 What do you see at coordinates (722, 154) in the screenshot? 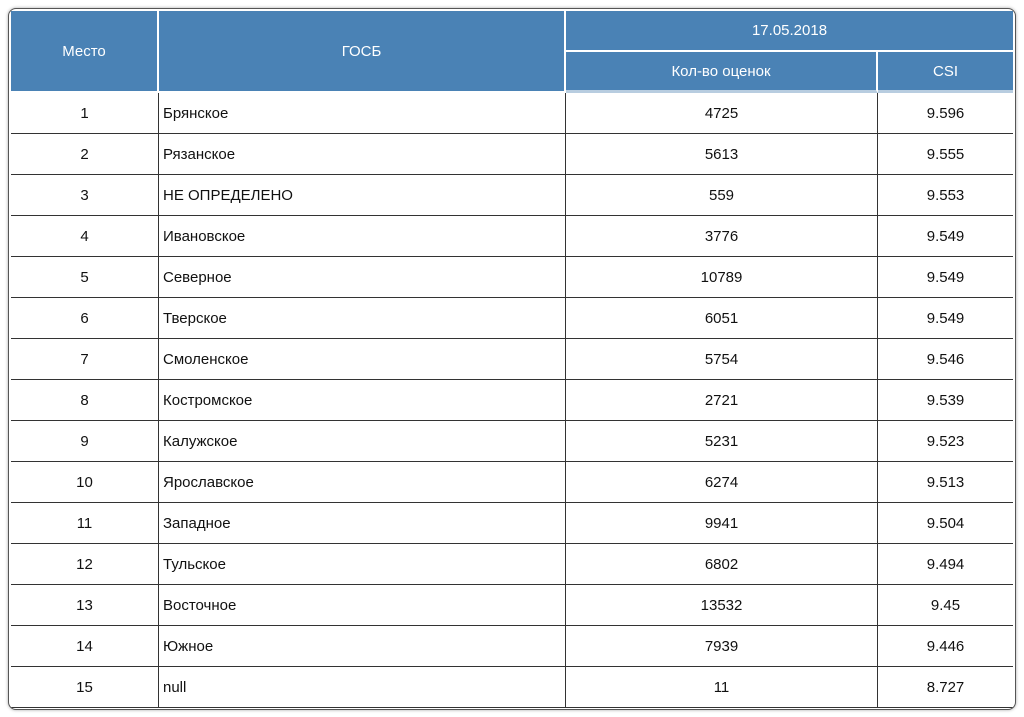
I see `cell-count: 5613` at bounding box center [722, 154].